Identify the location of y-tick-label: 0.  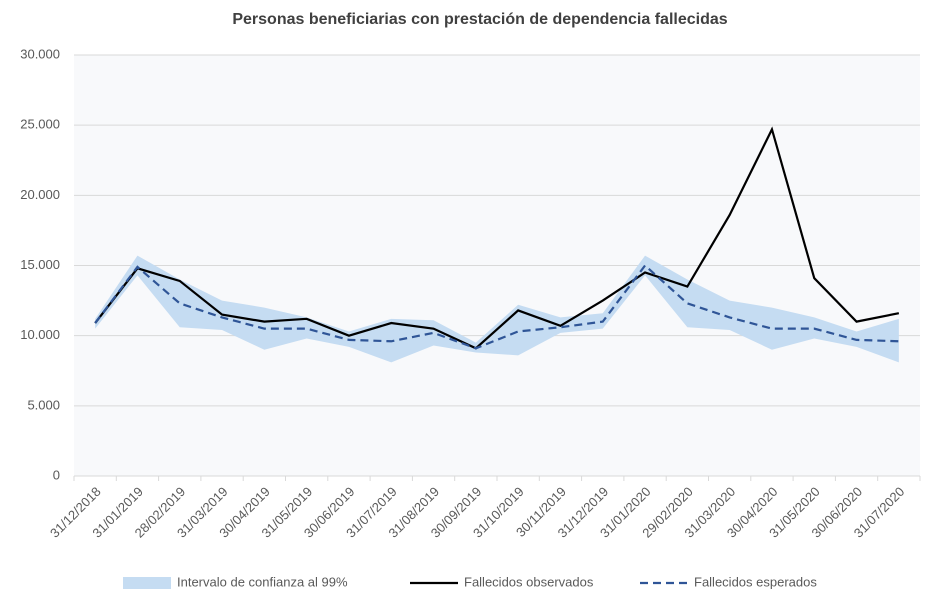
(56, 474).